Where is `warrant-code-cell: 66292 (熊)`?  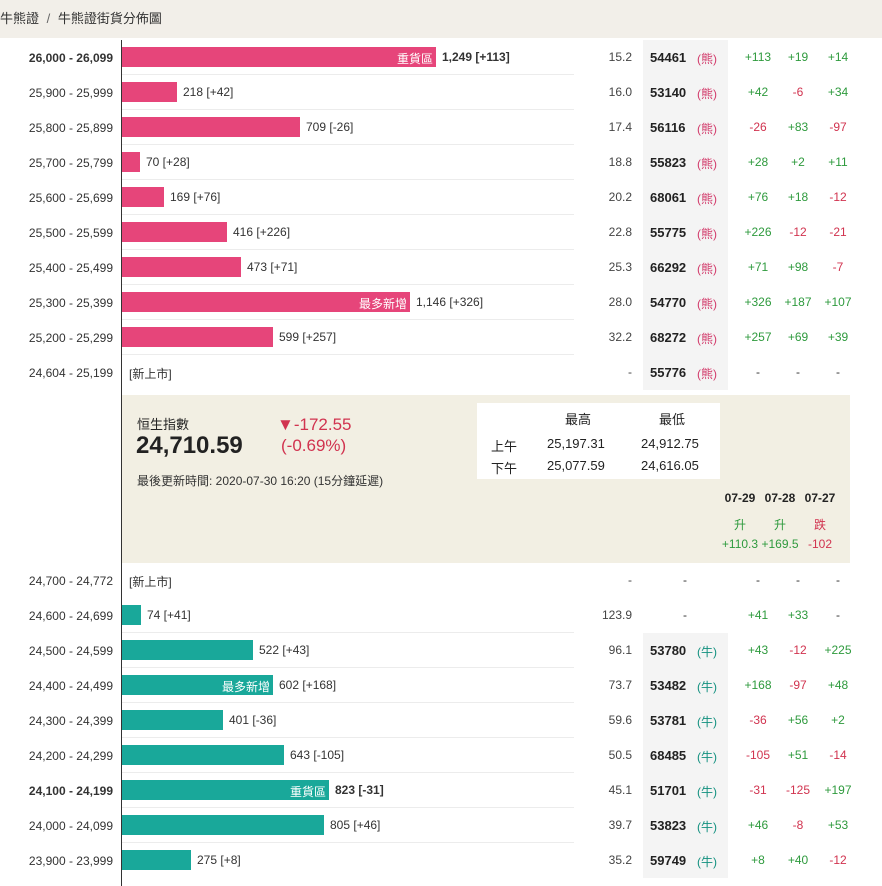 warrant-code-cell: 66292 (熊) is located at coordinates (685, 267).